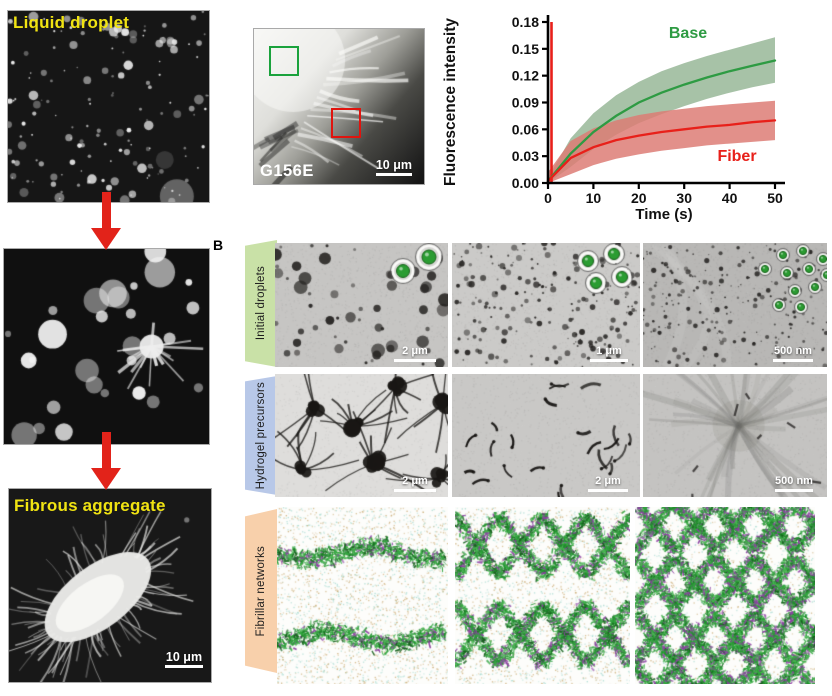  What do you see at coordinates (609, 351) in the screenshot?
I see `scale-bar-text: 1 μm` at bounding box center [609, 351].